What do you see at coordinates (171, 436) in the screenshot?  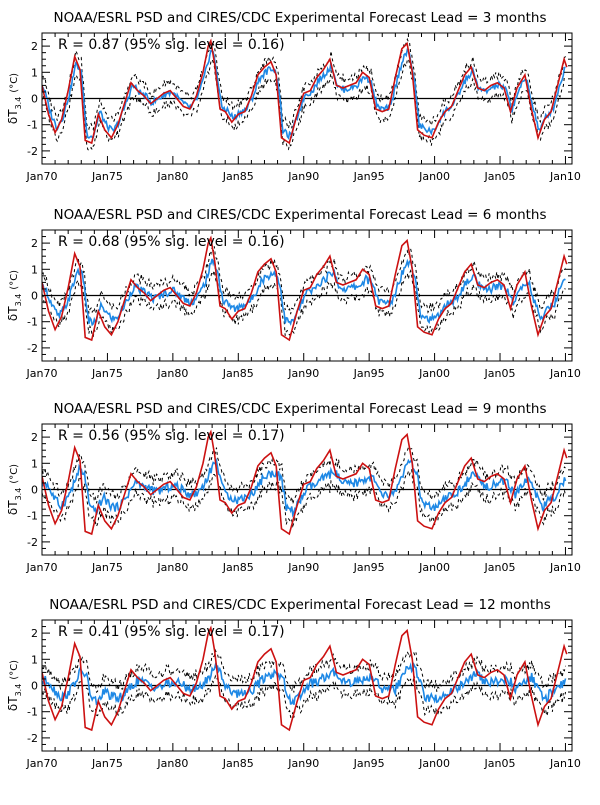 I see `correlation-annotation: R = 0.56 (95% sig. level = 0.17)` at bounding box center [171, 436].